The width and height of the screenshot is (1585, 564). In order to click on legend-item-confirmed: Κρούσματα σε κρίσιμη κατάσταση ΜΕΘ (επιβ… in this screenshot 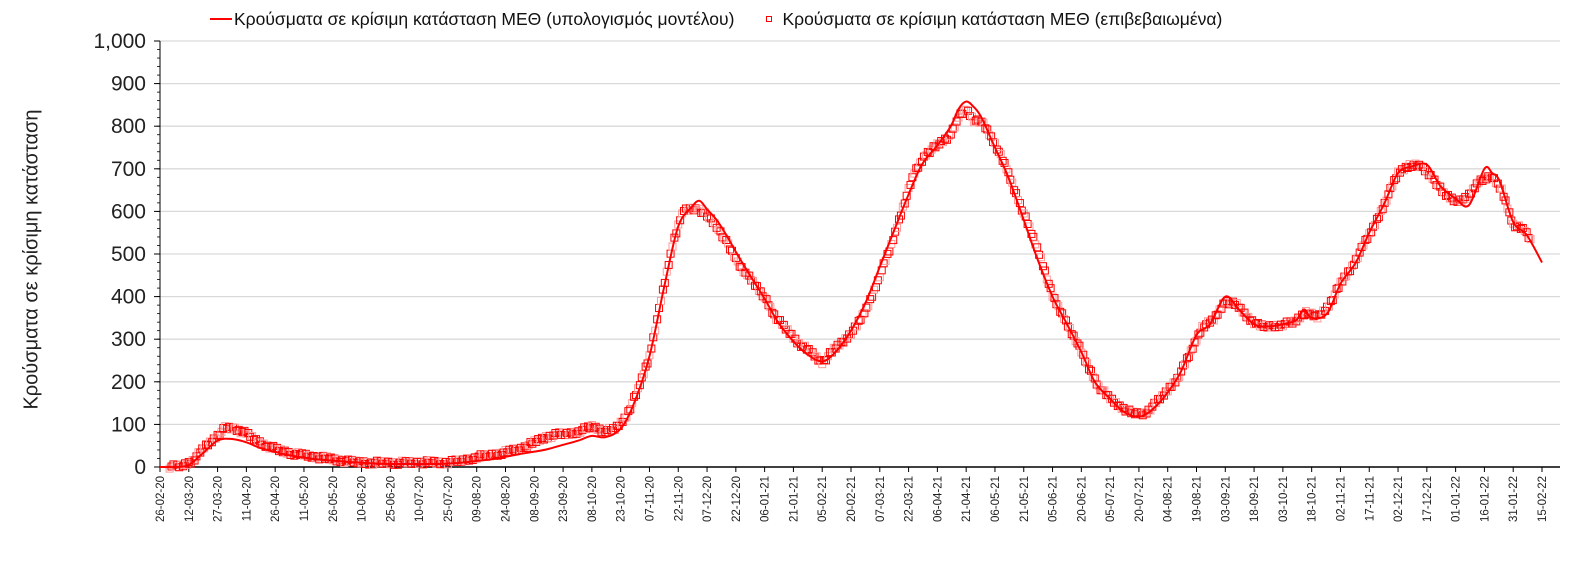, I will do `click(991, 19)`.